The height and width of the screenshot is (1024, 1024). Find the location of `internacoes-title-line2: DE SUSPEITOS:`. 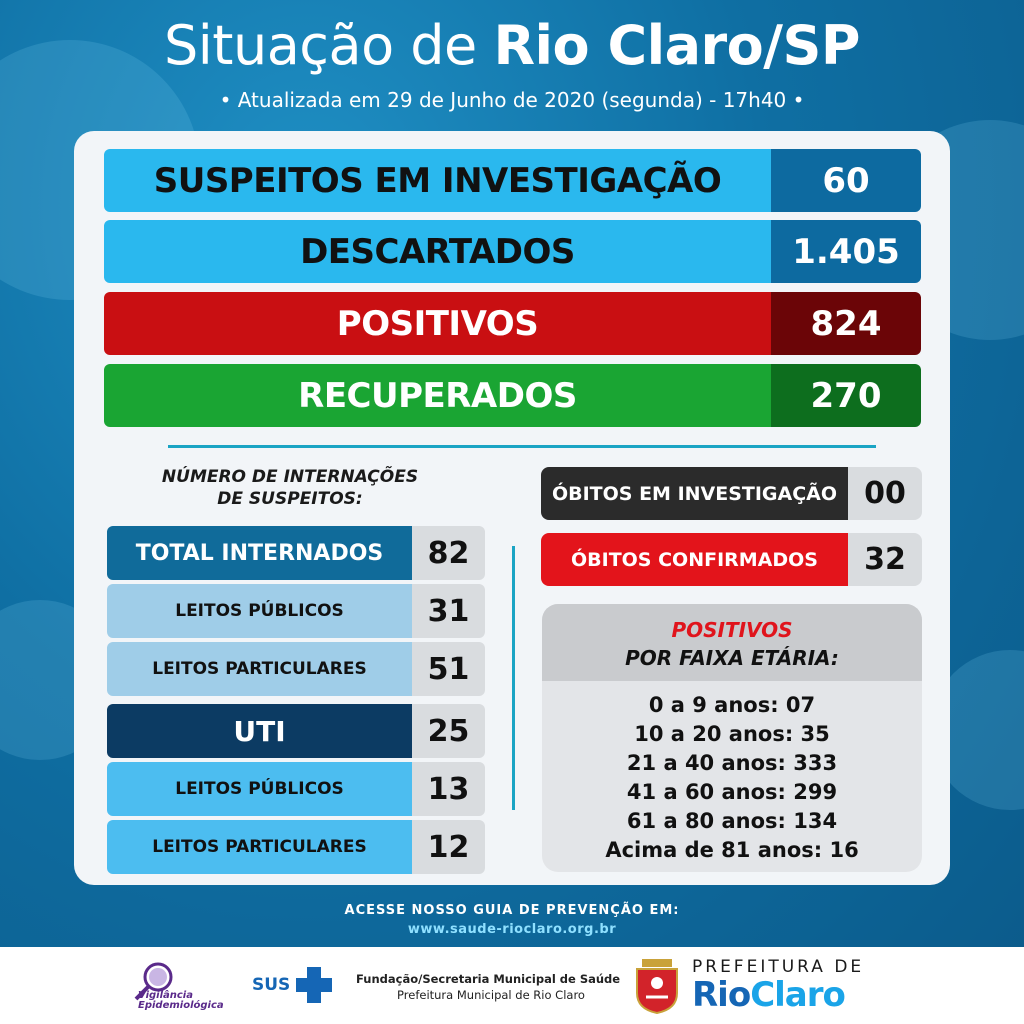

internacoes-title-line2: DE SUSPEITOS: is located at coordinates (290, 499).